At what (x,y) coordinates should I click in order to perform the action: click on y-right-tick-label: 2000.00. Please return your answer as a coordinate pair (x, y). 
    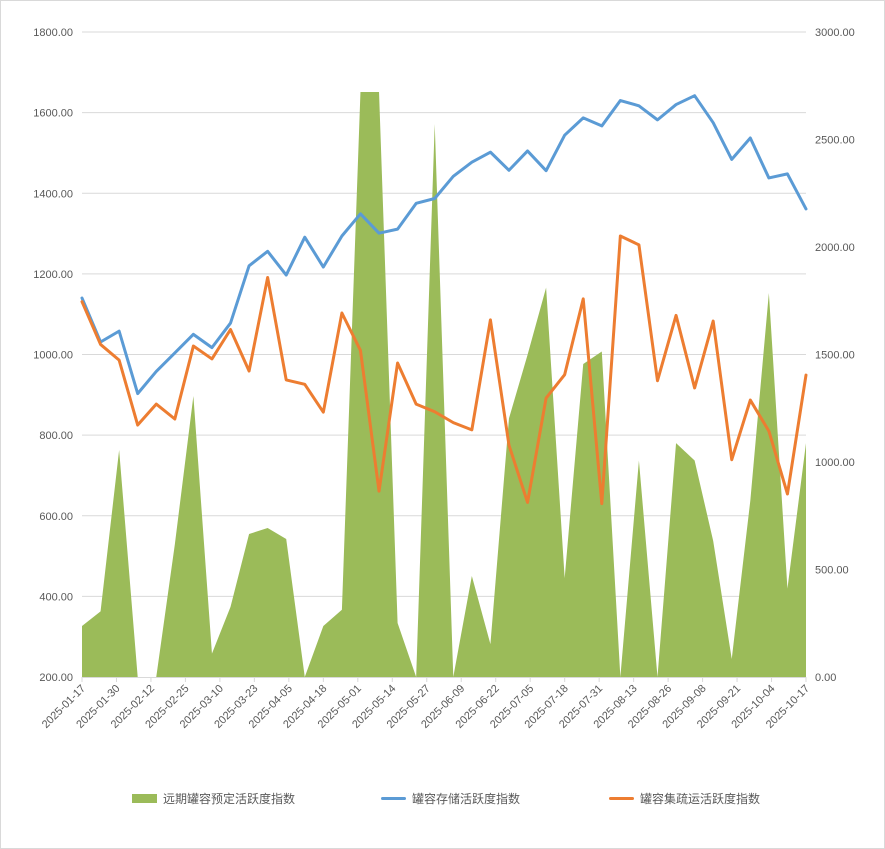
    Looking at the image, I should click on (835, 248).